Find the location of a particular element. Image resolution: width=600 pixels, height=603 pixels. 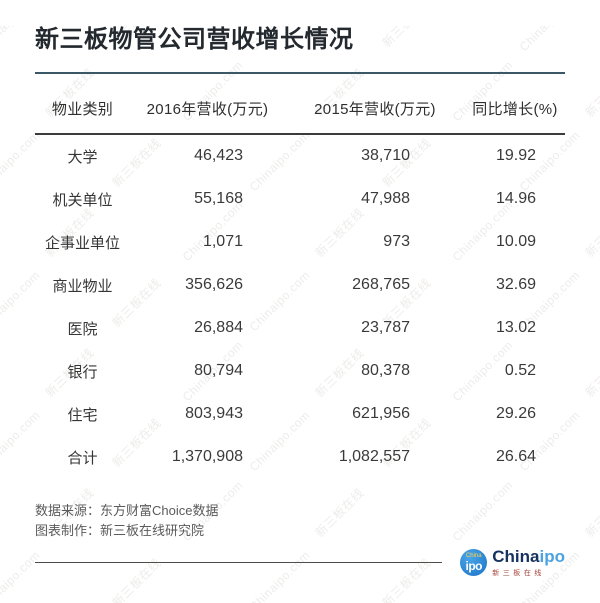

cell-y2015: 80,378 is located at coordinates (385, 371).